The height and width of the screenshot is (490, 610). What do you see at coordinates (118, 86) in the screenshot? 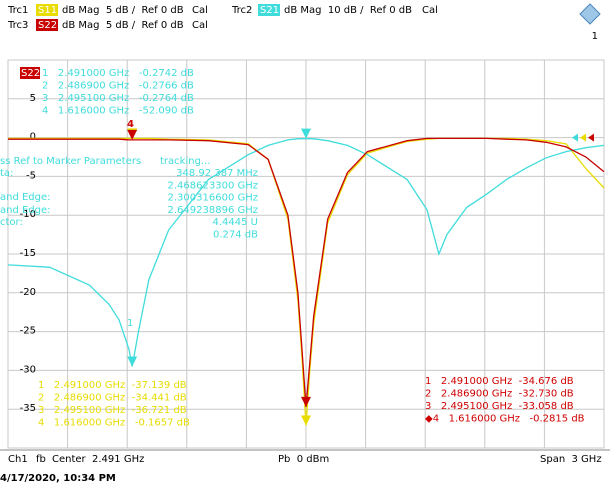
I see `marker-row: 2 2.486900 GHz -0.2766 dB` at bounding box center [118, 86].